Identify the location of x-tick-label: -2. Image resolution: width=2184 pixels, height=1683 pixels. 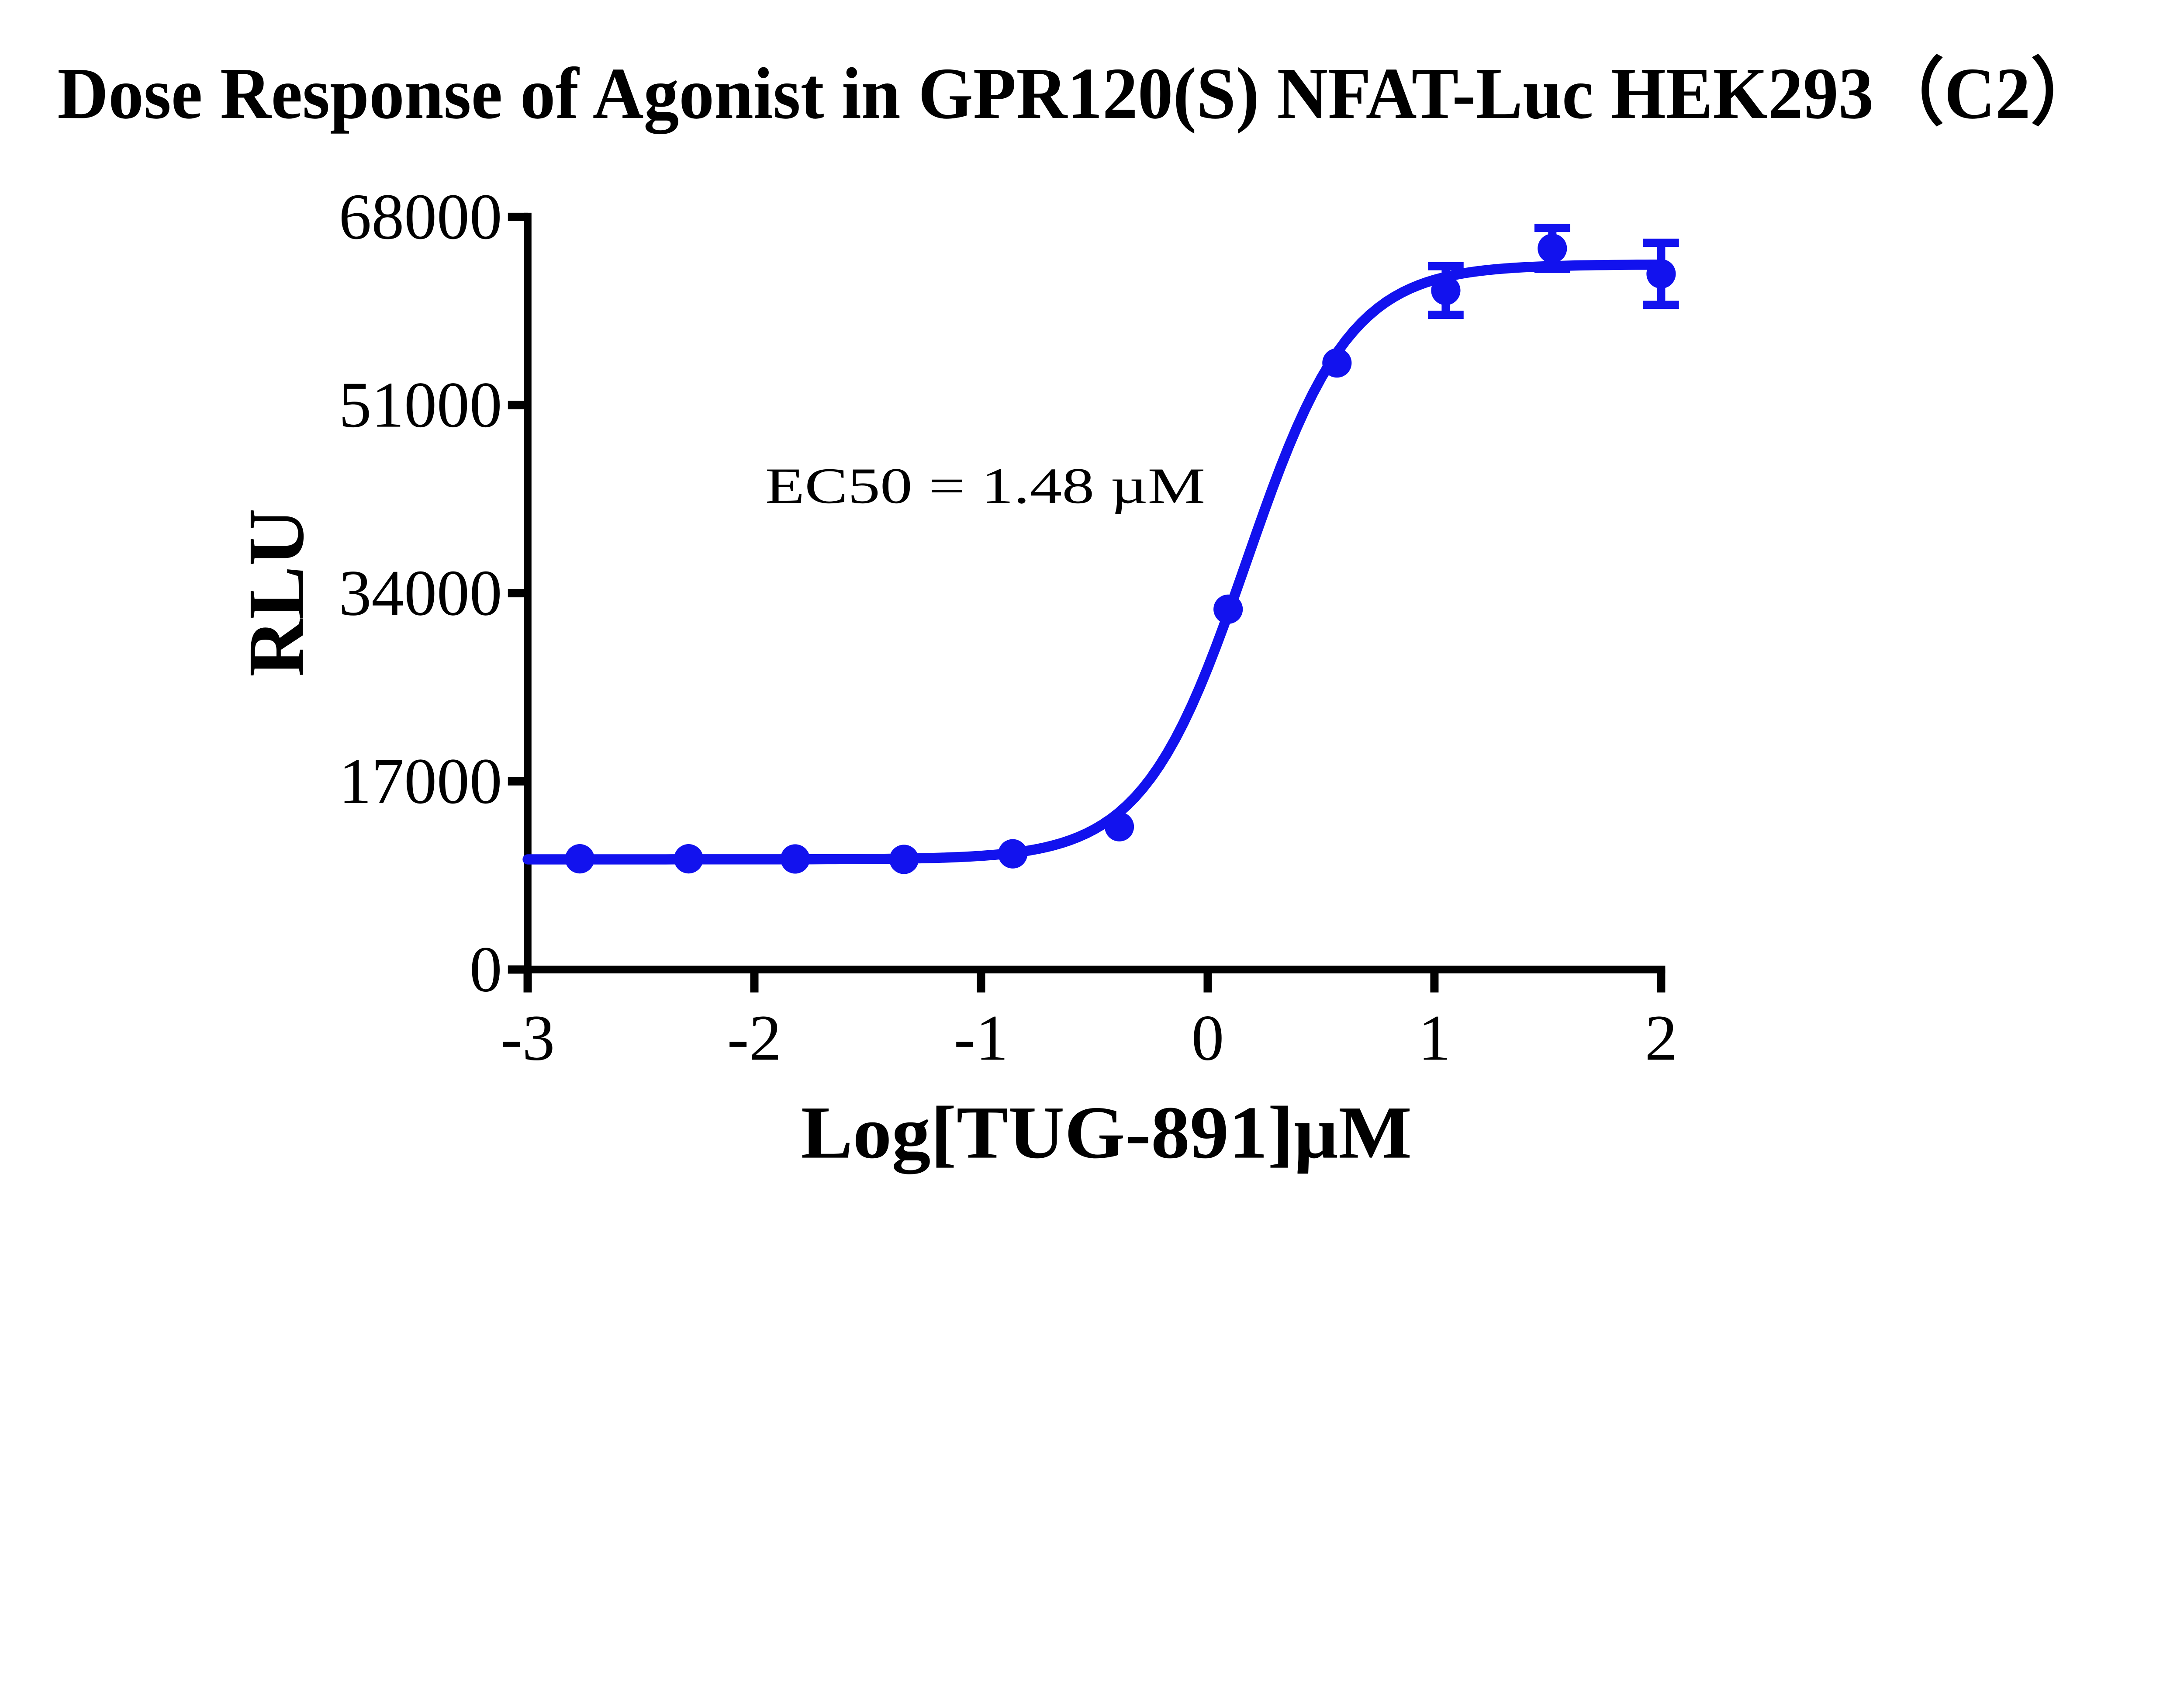
(754, 1038).